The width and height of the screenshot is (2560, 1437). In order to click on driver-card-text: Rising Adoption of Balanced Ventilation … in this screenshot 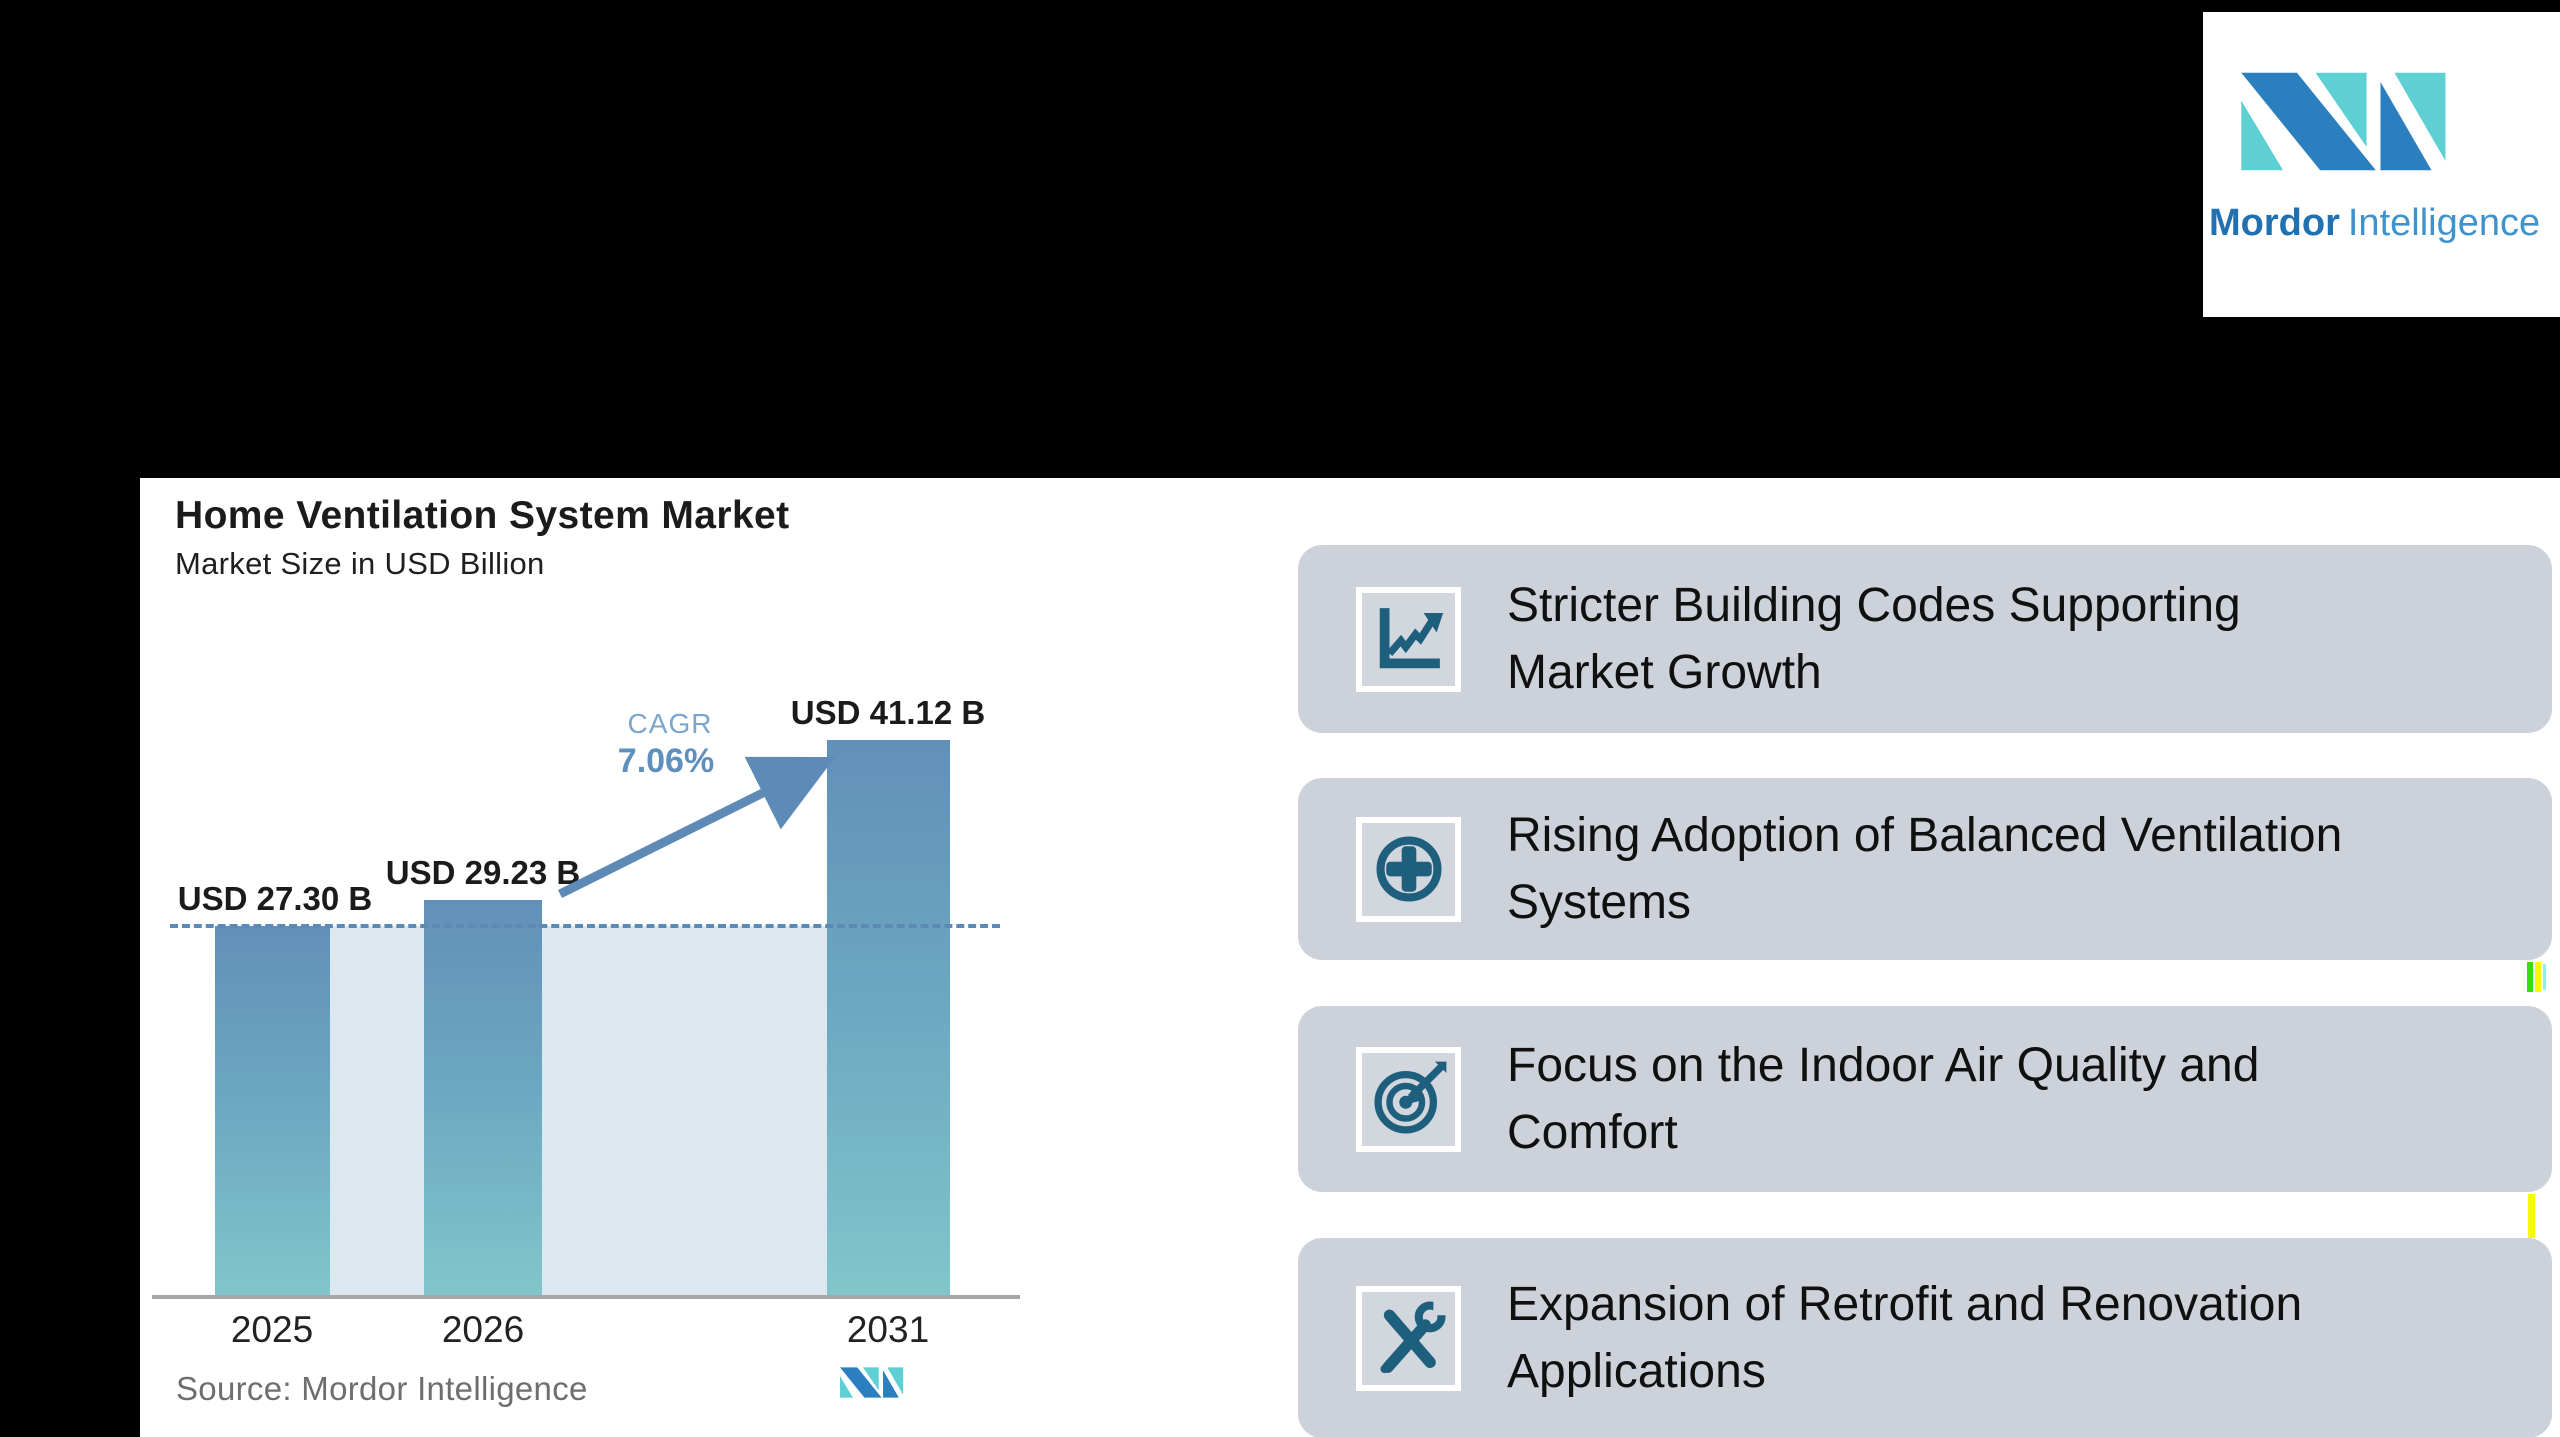, I will do `click(1924, 869)`.